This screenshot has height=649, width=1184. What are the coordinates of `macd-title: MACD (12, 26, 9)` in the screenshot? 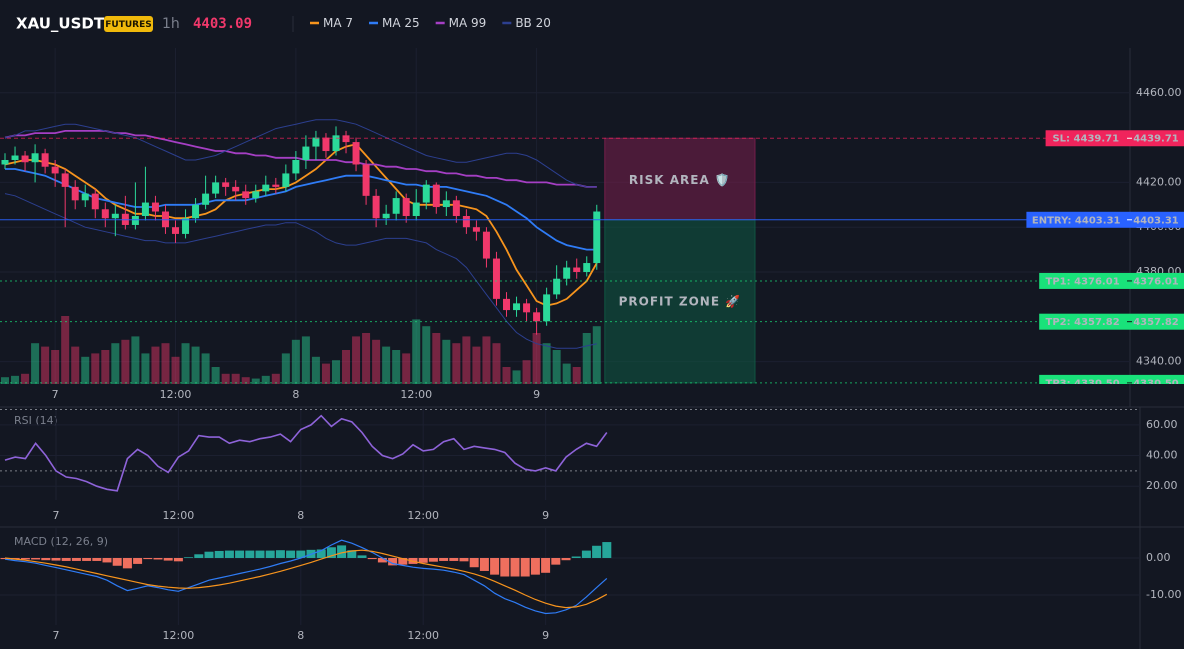 It's located at (61, 541).